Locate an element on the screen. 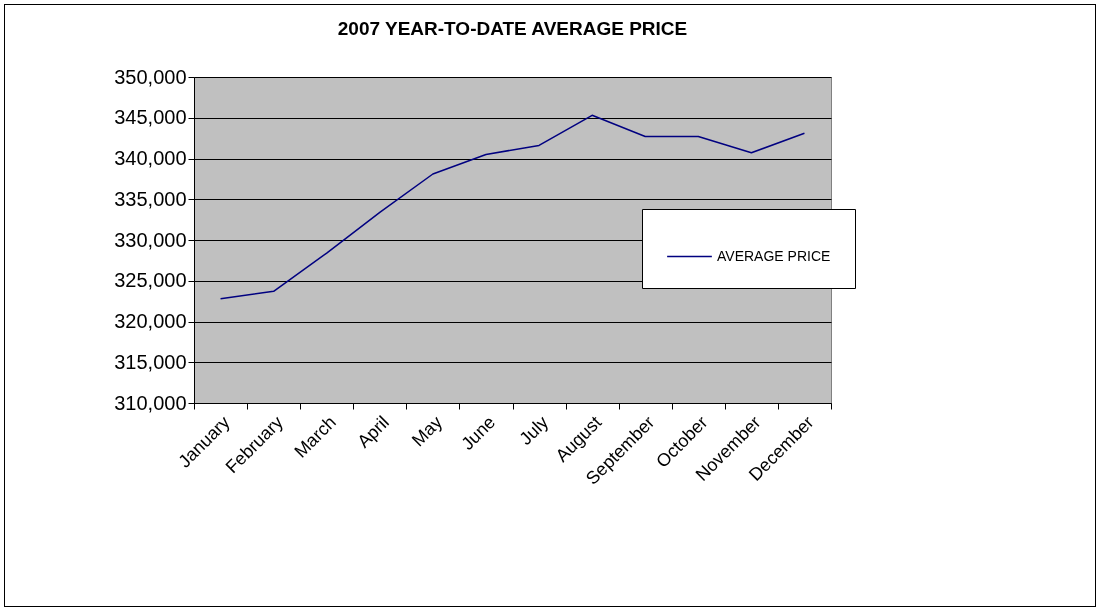  y-tick-label: 335,000 is located at coordinates (150, 198).